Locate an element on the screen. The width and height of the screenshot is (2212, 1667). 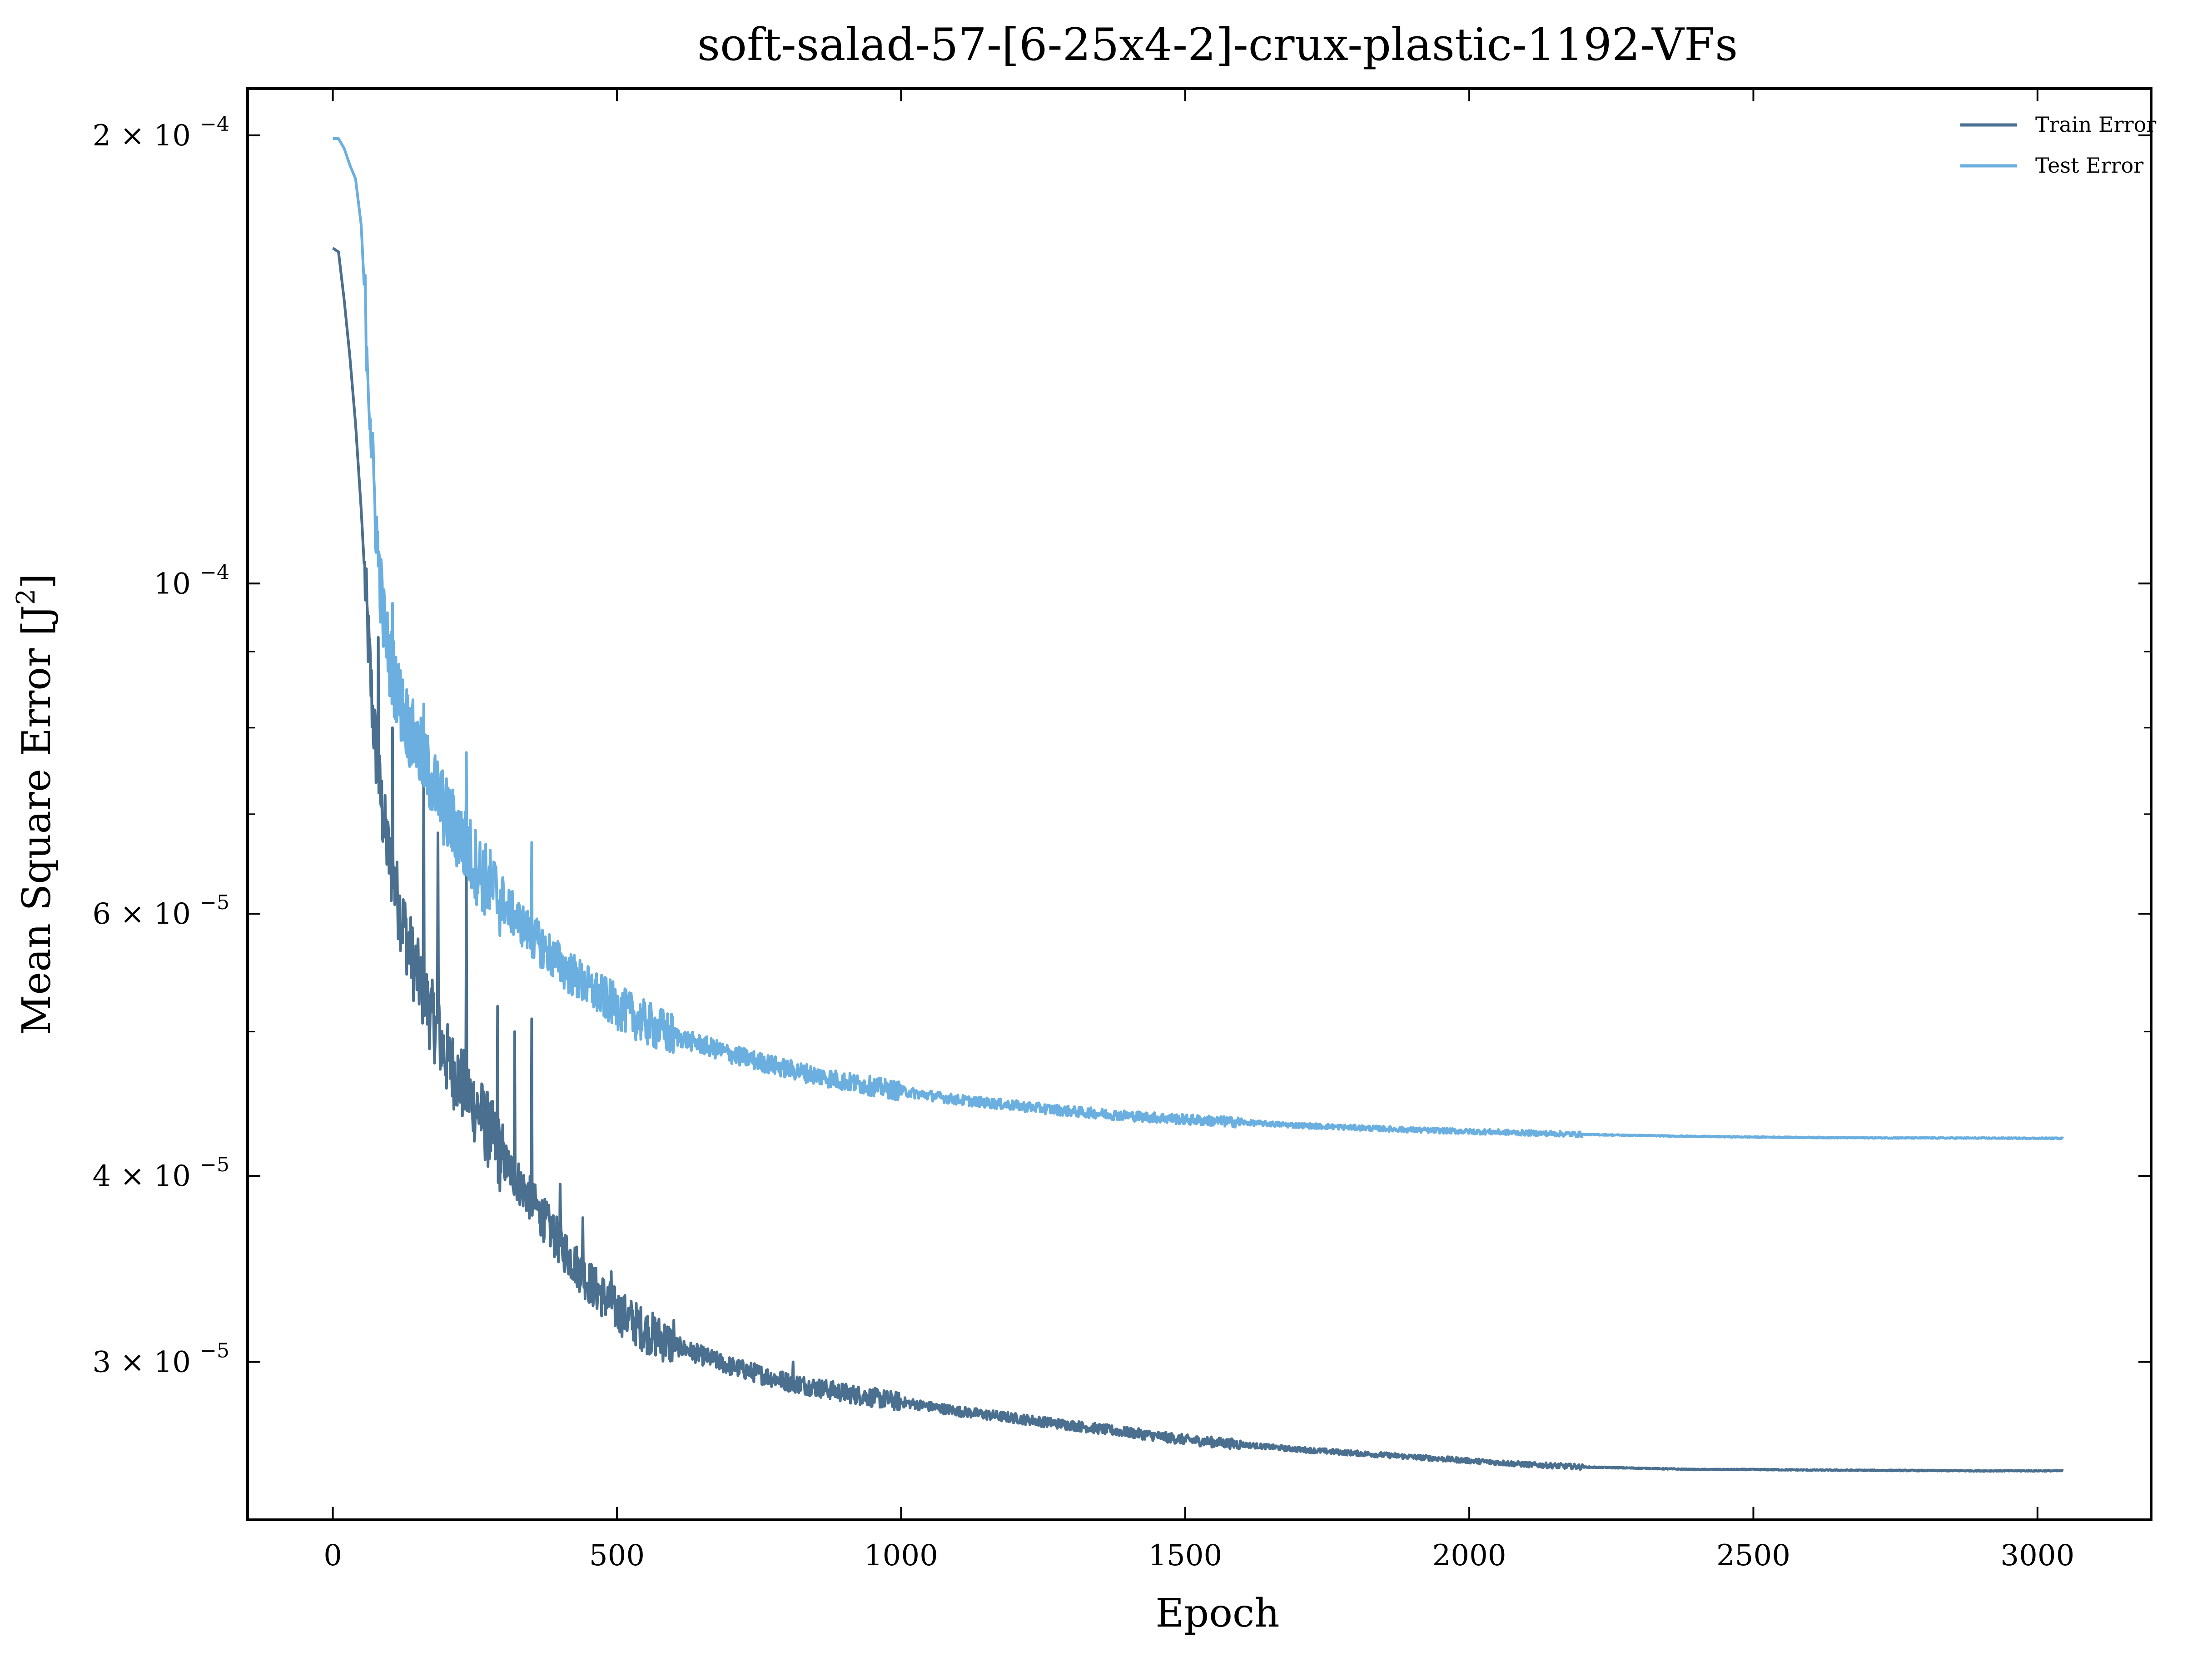
y-tick-label: 6 × 10 is located at coordinates (142, 914).